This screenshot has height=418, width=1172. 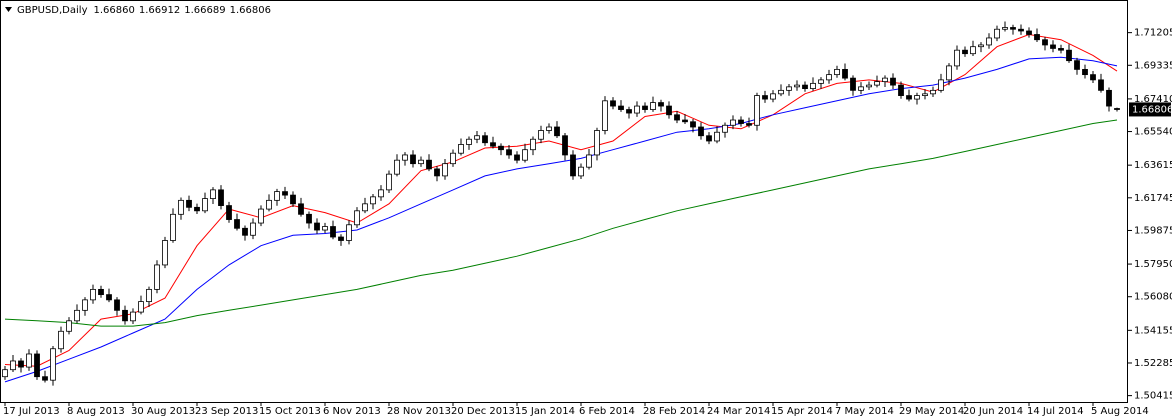 What do you see at coordinates (1153, 297) in the screenshot?
I see `y-tick-label: 1.56080` at bounding box center [1153, 297].